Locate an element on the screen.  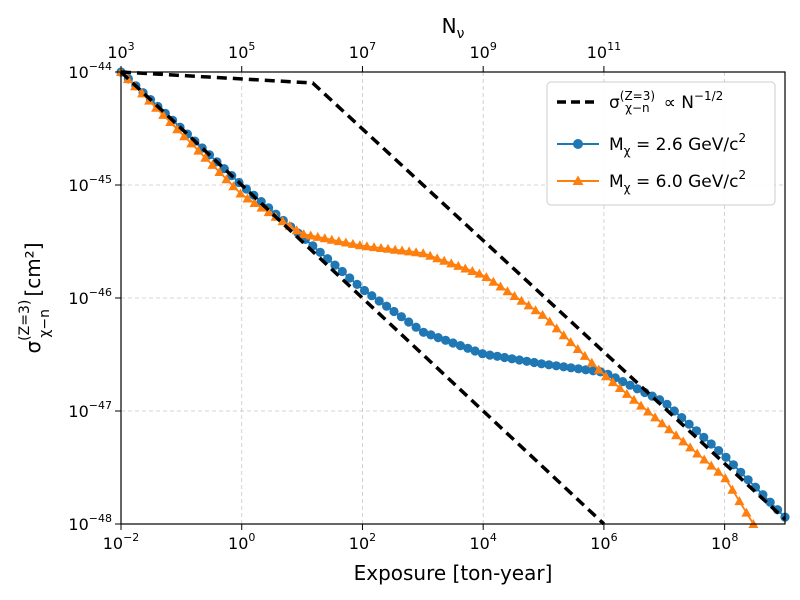
legend-label-blue: Mχ = 2.6 GeV/c2 is located at coordinates (677, 144).